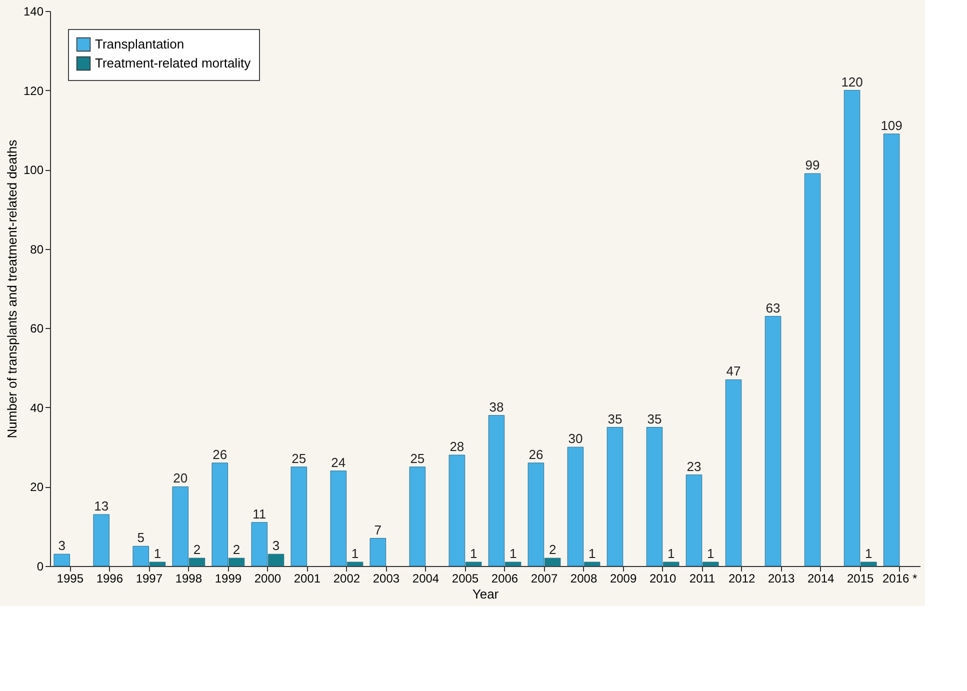 The image size is (967, 691). I want to click on x-tick-label: 2010, so click(662, 579).